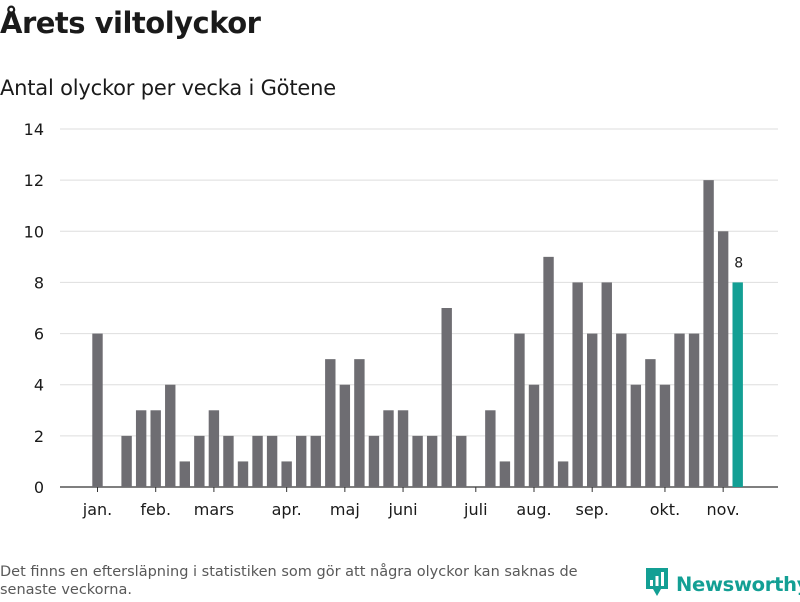 The width and height of the screenshot is (800, 602). Describe the element at coordinates (657, 584) in the screenshot. I see `newsworthy-chart-pin-icon` at that location.